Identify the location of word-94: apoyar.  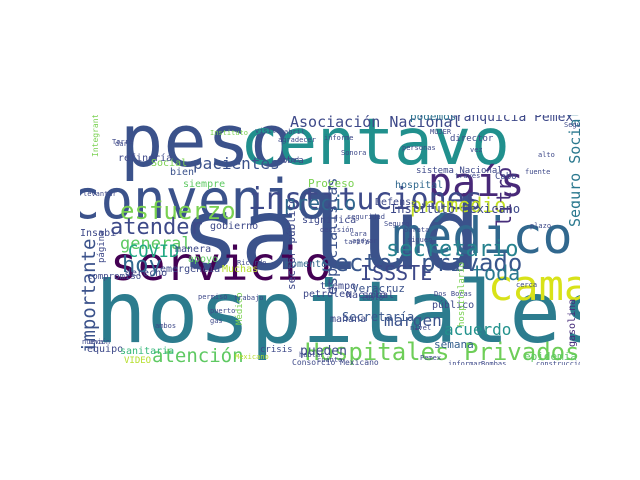
(365, 241).